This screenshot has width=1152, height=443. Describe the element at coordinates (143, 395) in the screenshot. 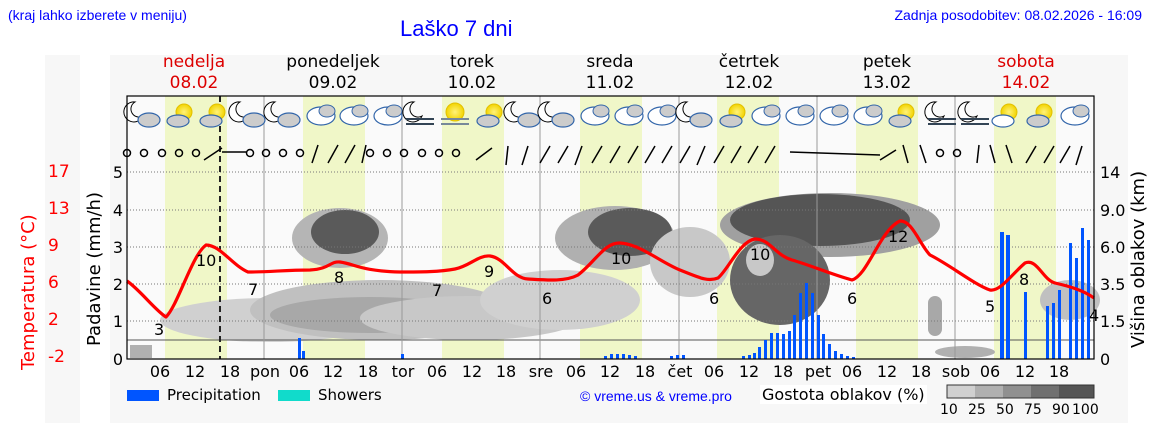

I see `precipitation-swatch` at that location.